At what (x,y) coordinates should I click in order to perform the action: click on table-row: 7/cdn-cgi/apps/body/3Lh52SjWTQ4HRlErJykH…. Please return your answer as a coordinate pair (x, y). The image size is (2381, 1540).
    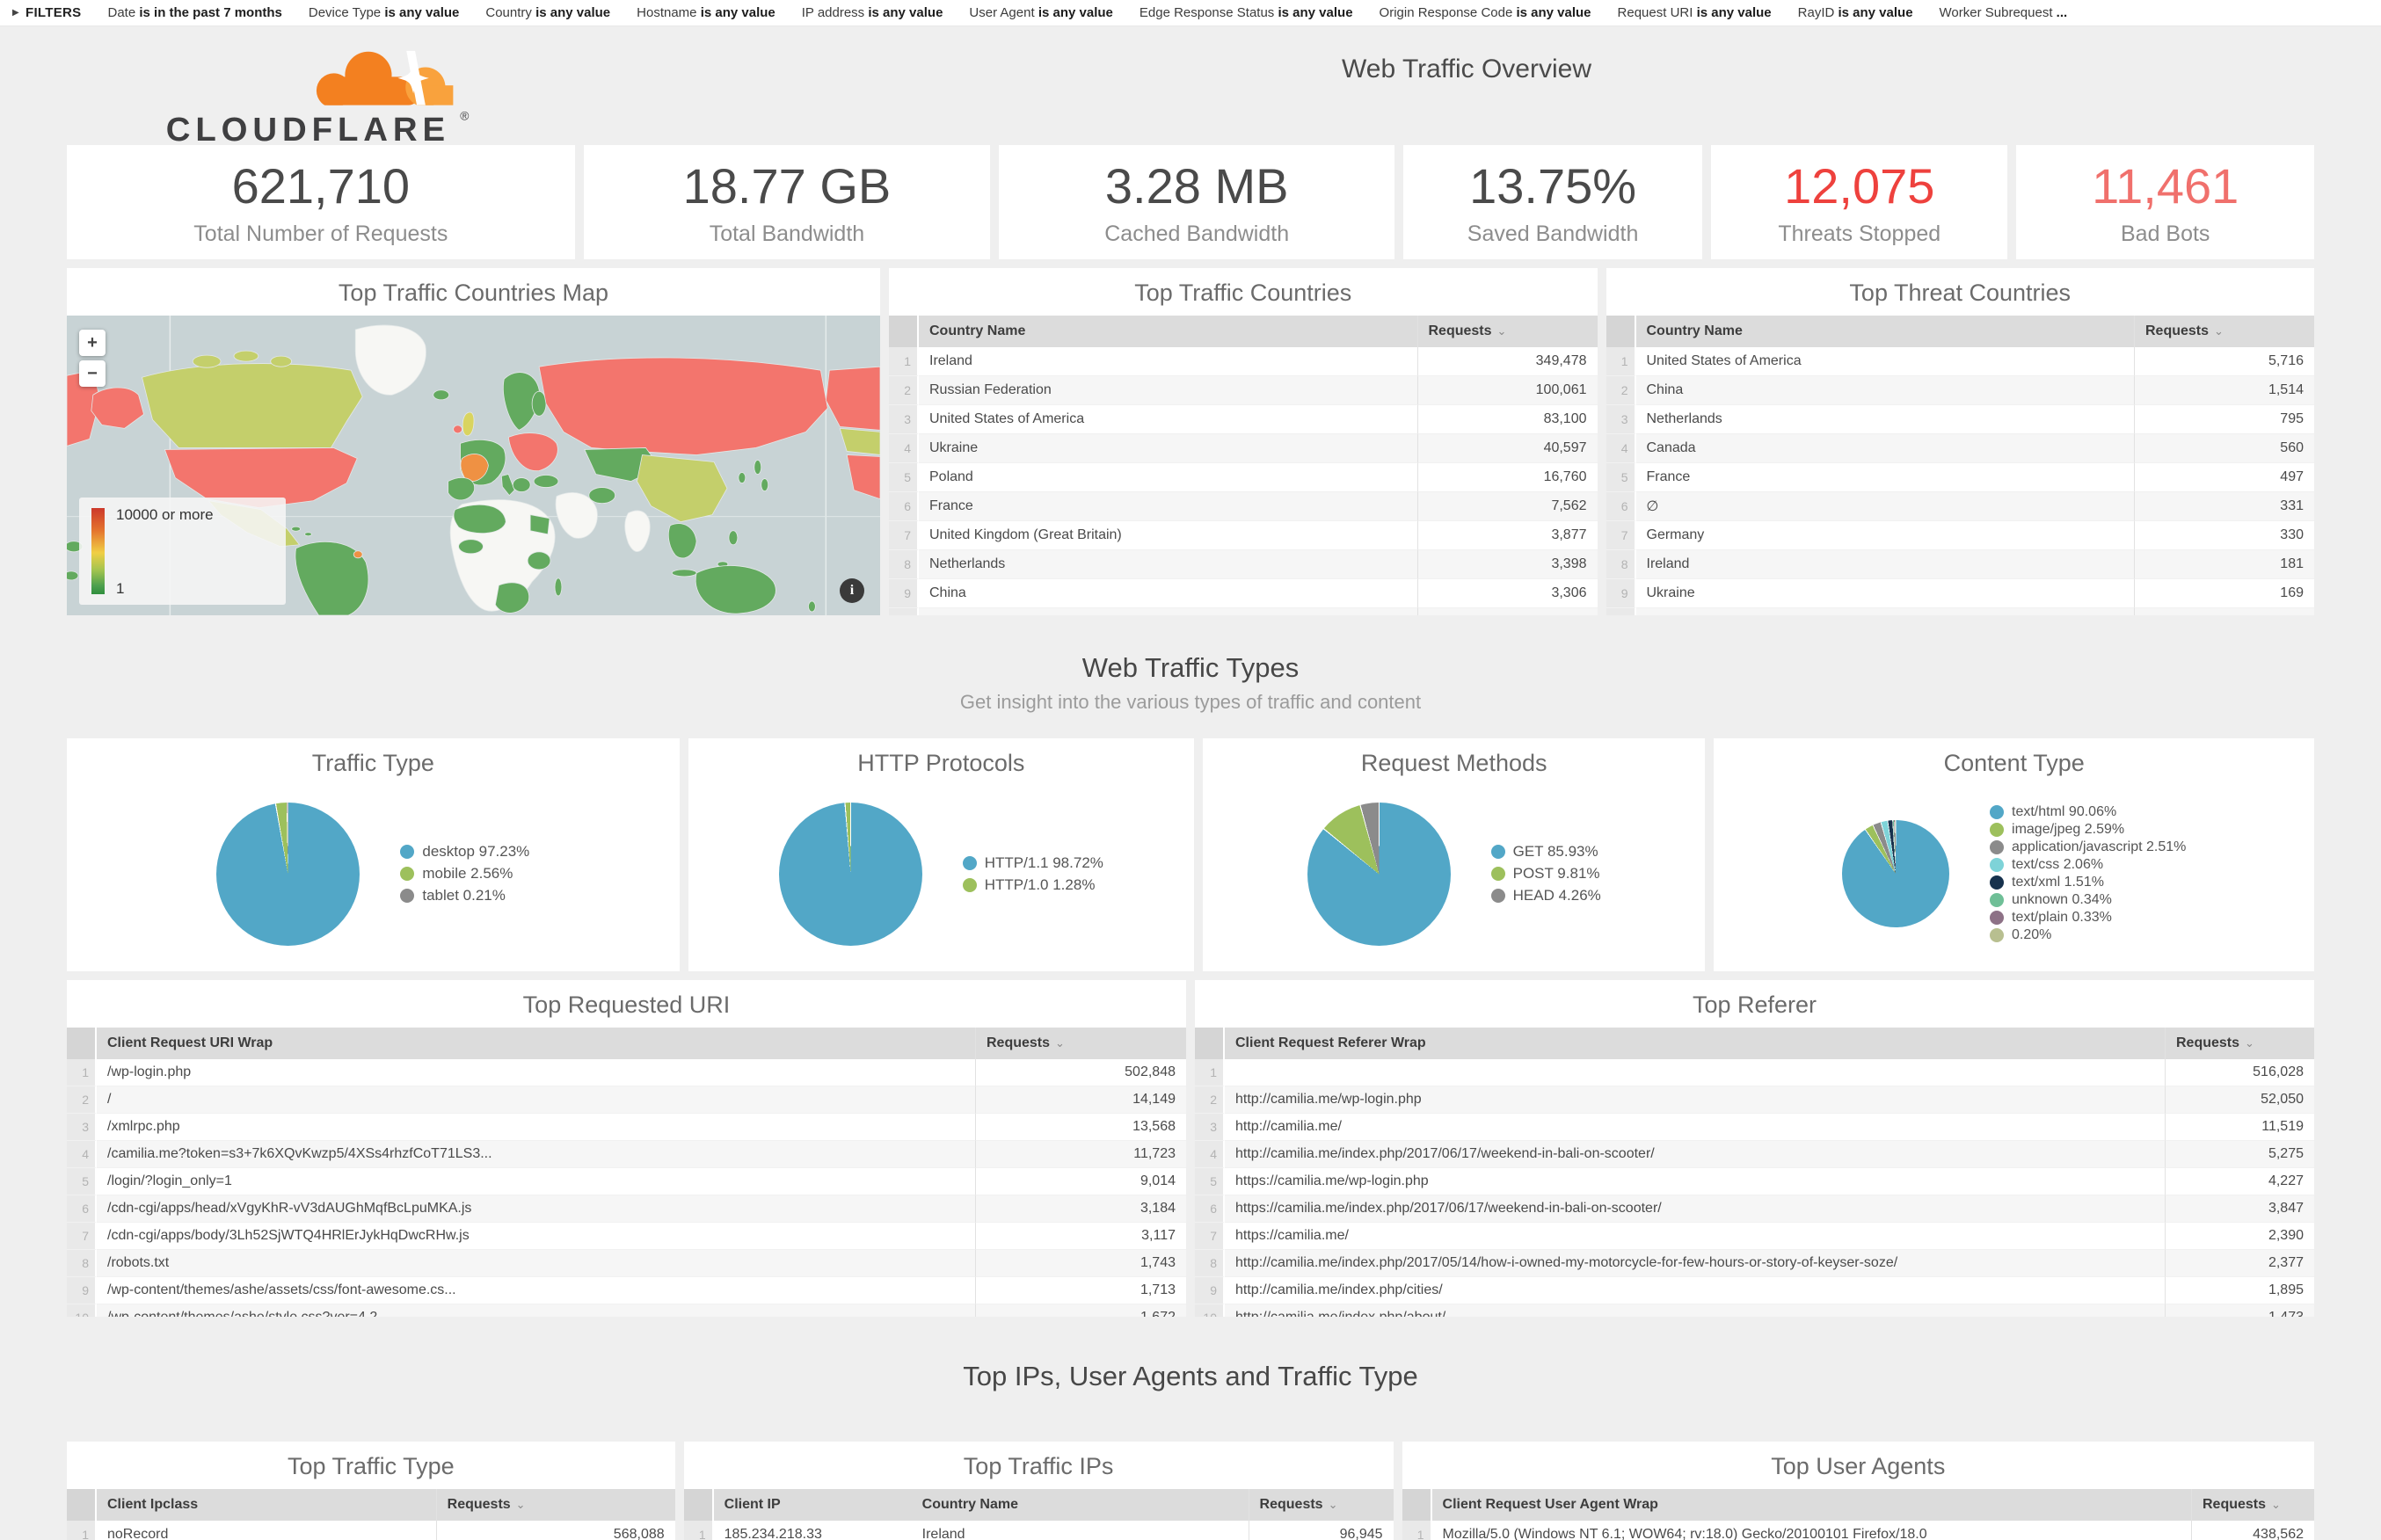
    Looking at the image, I should click on (626, 1236).